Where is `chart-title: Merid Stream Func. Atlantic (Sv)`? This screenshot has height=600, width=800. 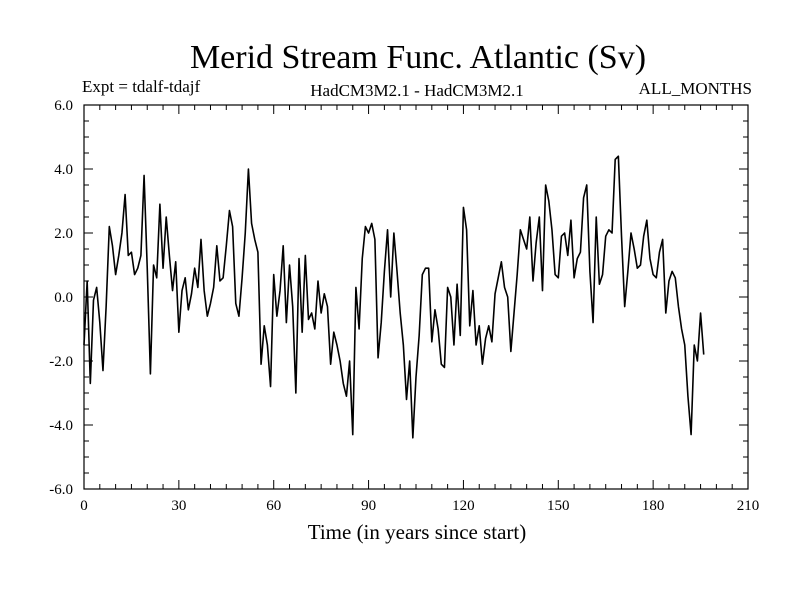
chart-title: Merid Stream Func. Atlantic (Sv) is located at coordinates (418, 57).